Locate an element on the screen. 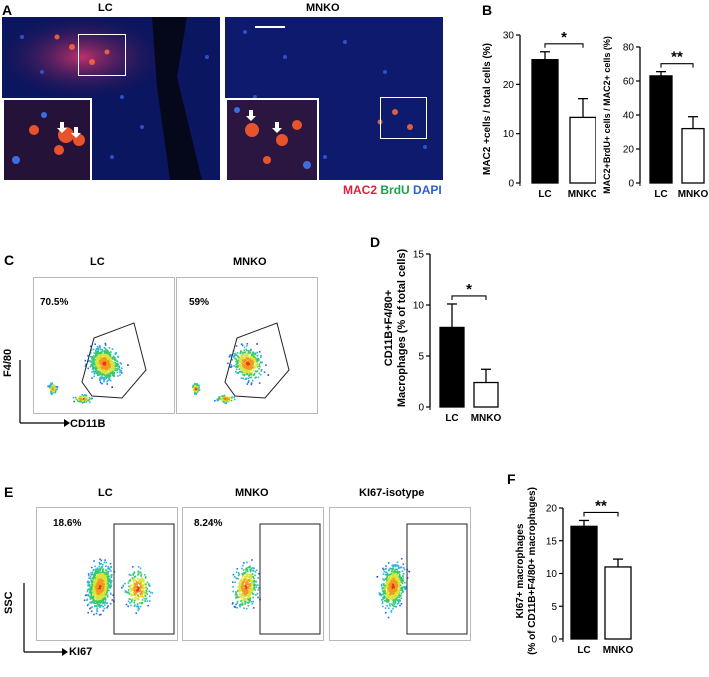 Image resolution: width=709 pixels, height=677 pixels. y-tick-label: 15 is located at coordinates (419, 255).